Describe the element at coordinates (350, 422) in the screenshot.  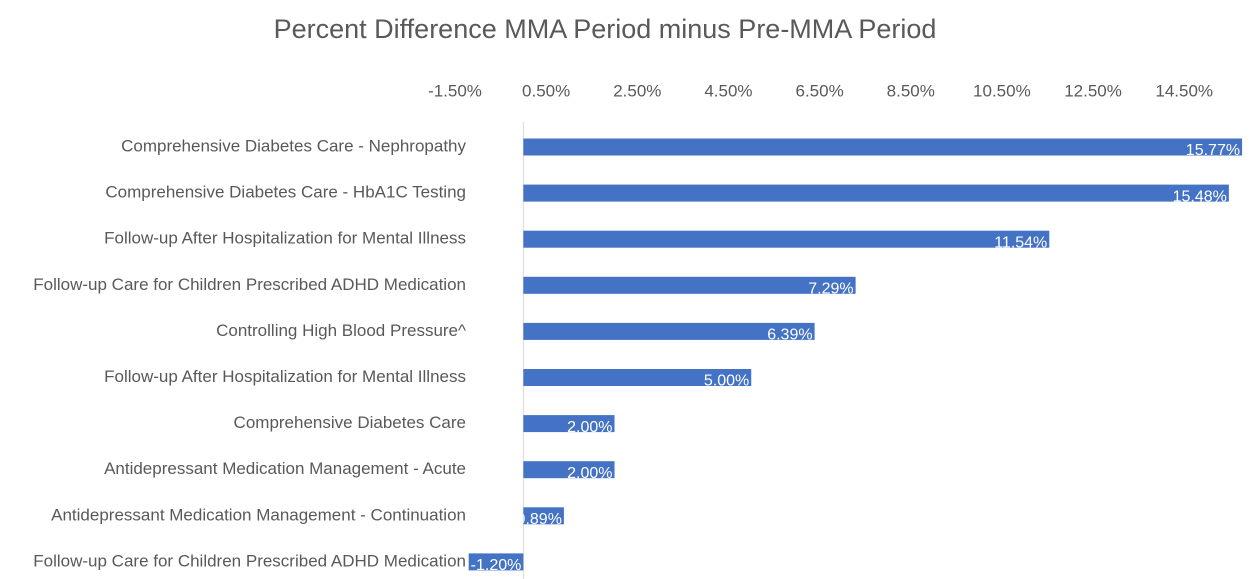
I see `y-tick-label: Comprehensive Diabetes Care` at that location.